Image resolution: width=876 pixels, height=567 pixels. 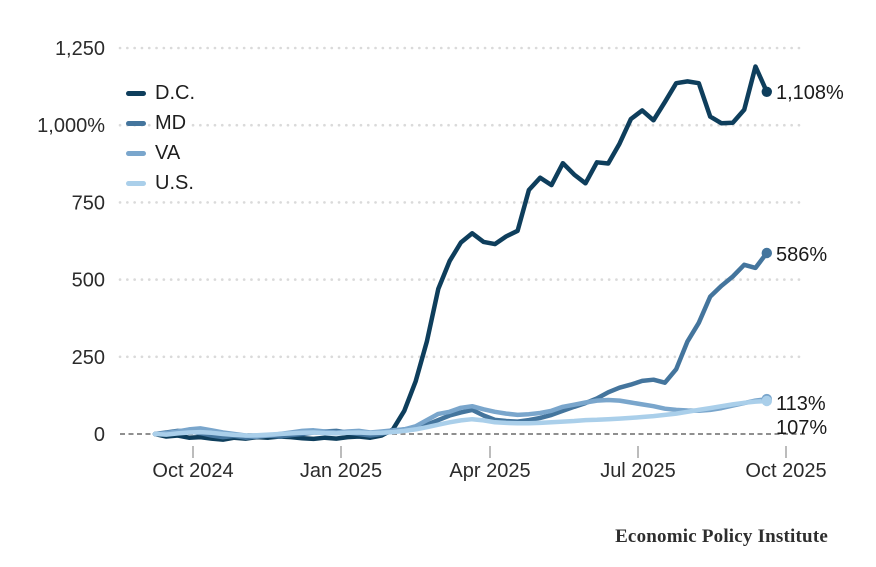 I want to click on legend-label-us: U.S., so click(x=174, y=183).